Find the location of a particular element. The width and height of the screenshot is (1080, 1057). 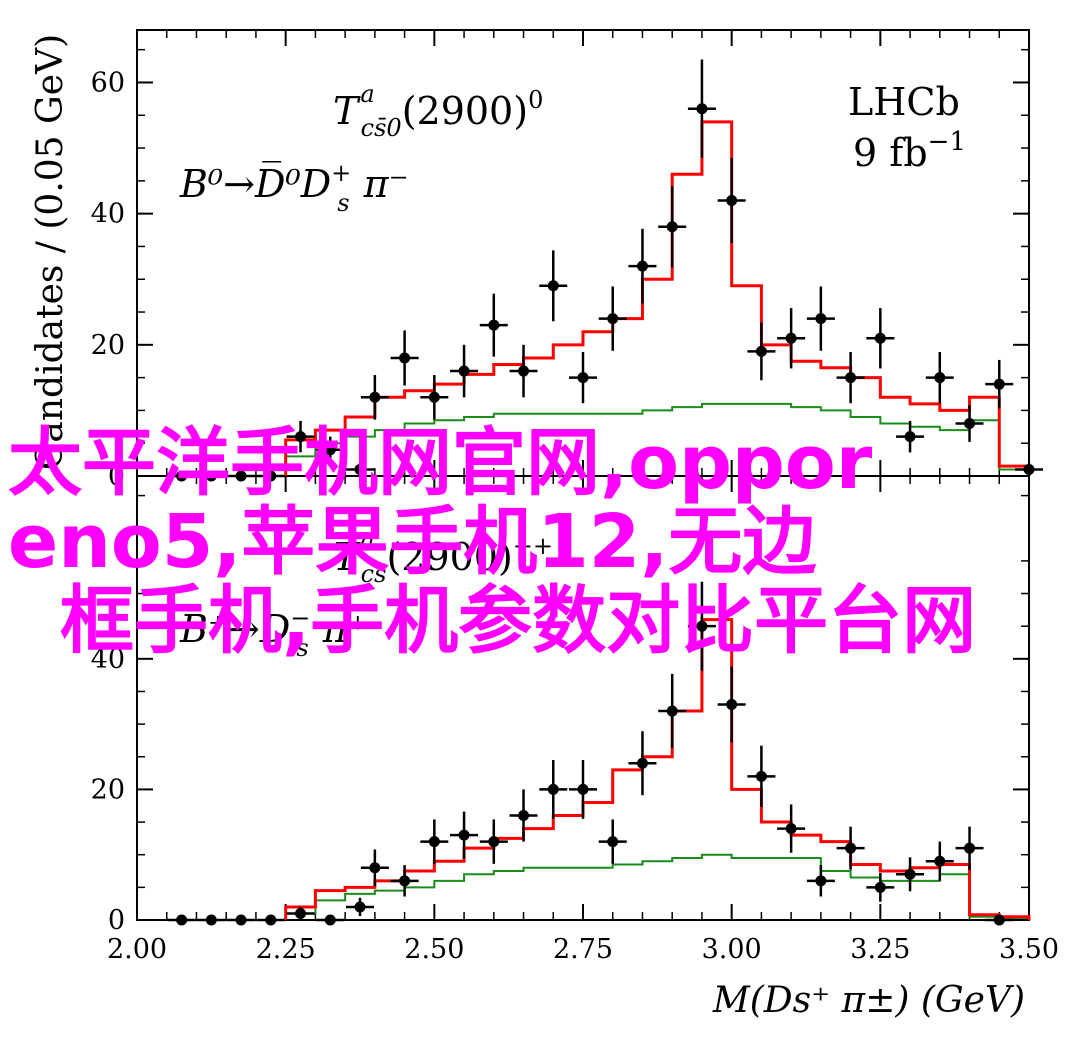

luminosity-exponent: −1 is located at coordinates (947, 142).